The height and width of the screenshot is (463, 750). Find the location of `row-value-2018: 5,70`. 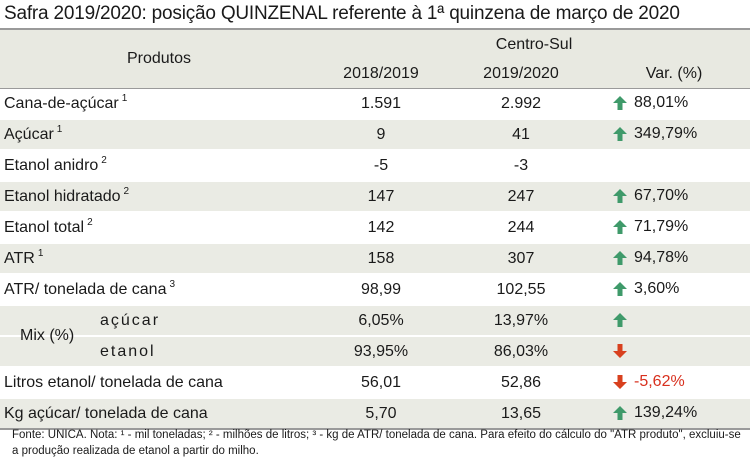

row-value-2018: 5,70 is located at coordinates (381, 414).